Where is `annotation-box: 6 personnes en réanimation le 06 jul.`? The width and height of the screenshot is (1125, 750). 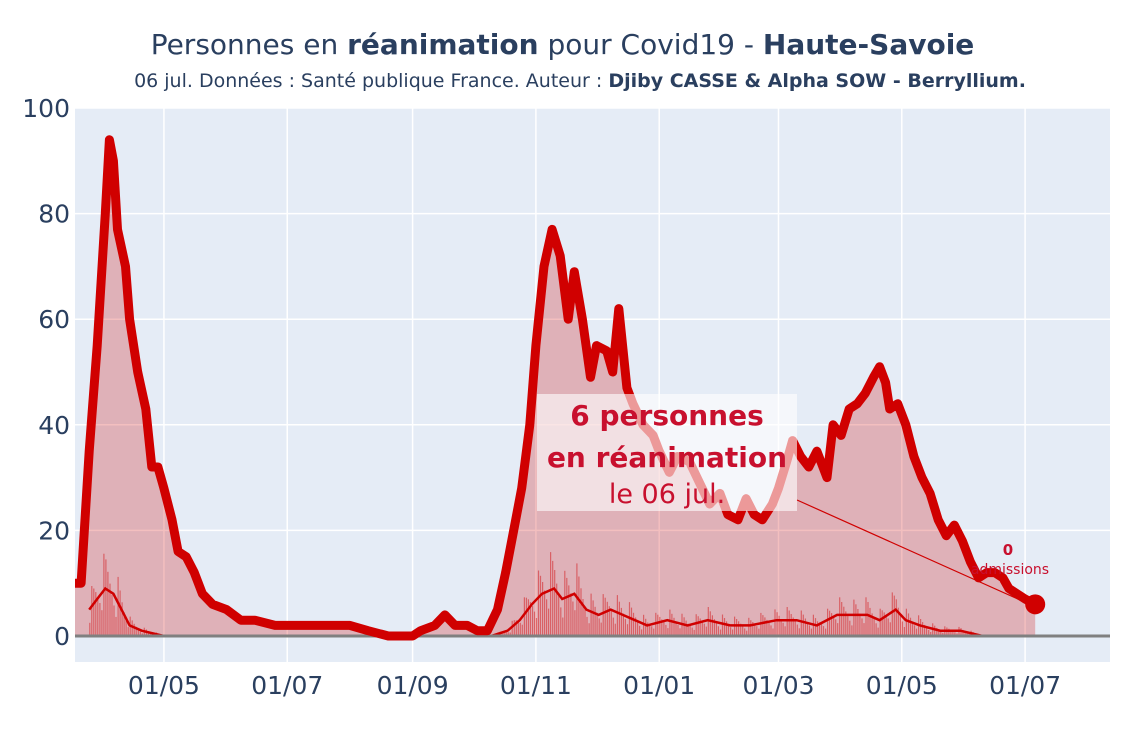
annotation-box: 6 personnes en réanimation le 06 jul. is located at coordinates (667, 452).